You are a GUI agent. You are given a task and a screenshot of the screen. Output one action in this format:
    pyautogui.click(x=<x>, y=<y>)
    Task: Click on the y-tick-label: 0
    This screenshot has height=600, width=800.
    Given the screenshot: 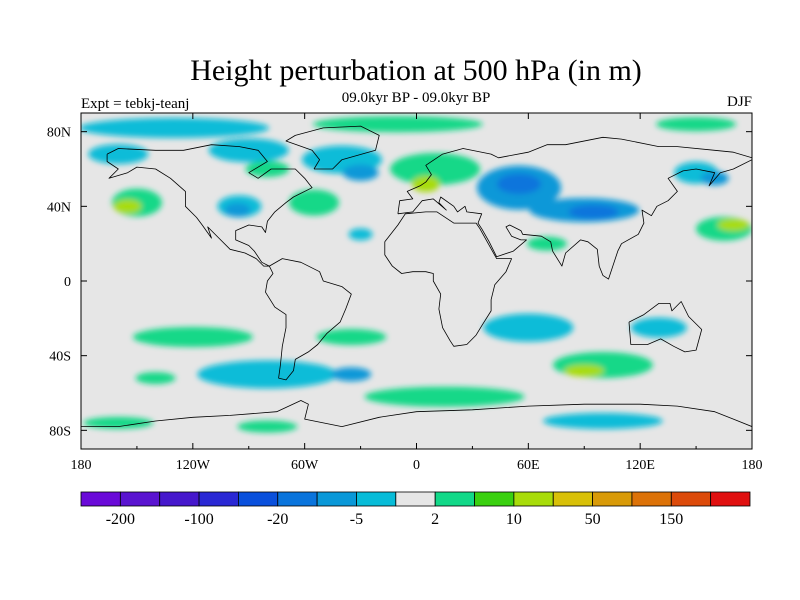 What is the action you would take?
    pyautogui.click(x=67, y=282)
    